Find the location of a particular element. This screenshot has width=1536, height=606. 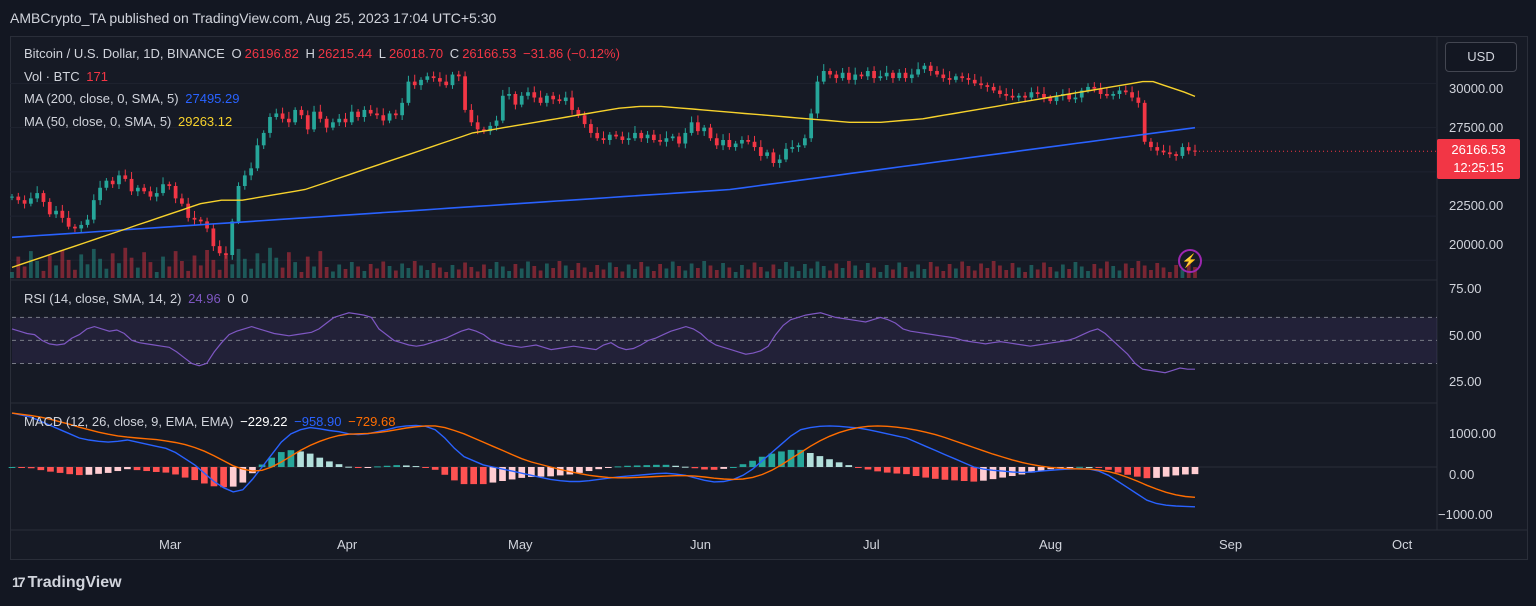

rsi-tick-75: 75.00 is located at coordinates (1465, 288).